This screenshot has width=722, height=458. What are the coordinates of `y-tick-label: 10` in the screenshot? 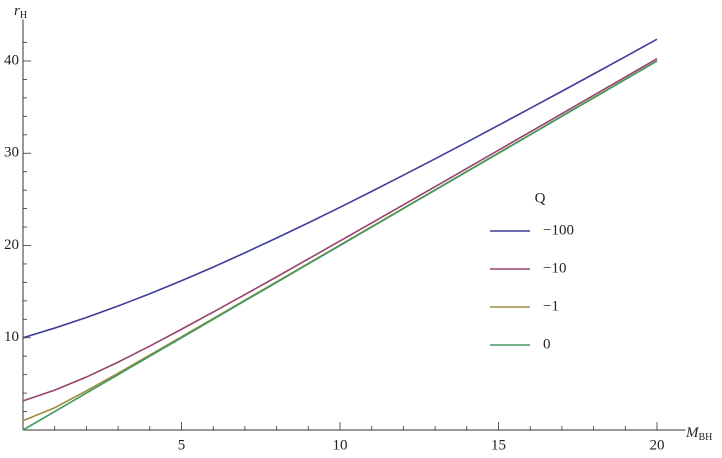 It's located at (11, 337).